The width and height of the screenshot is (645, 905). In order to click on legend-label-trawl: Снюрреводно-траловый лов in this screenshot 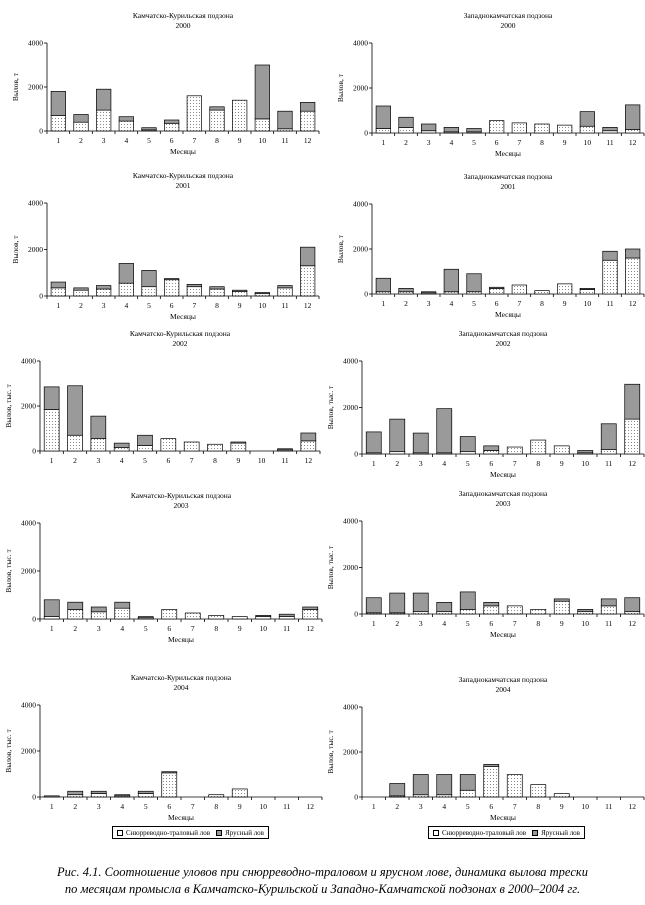, I will do `click(168, 832)`.